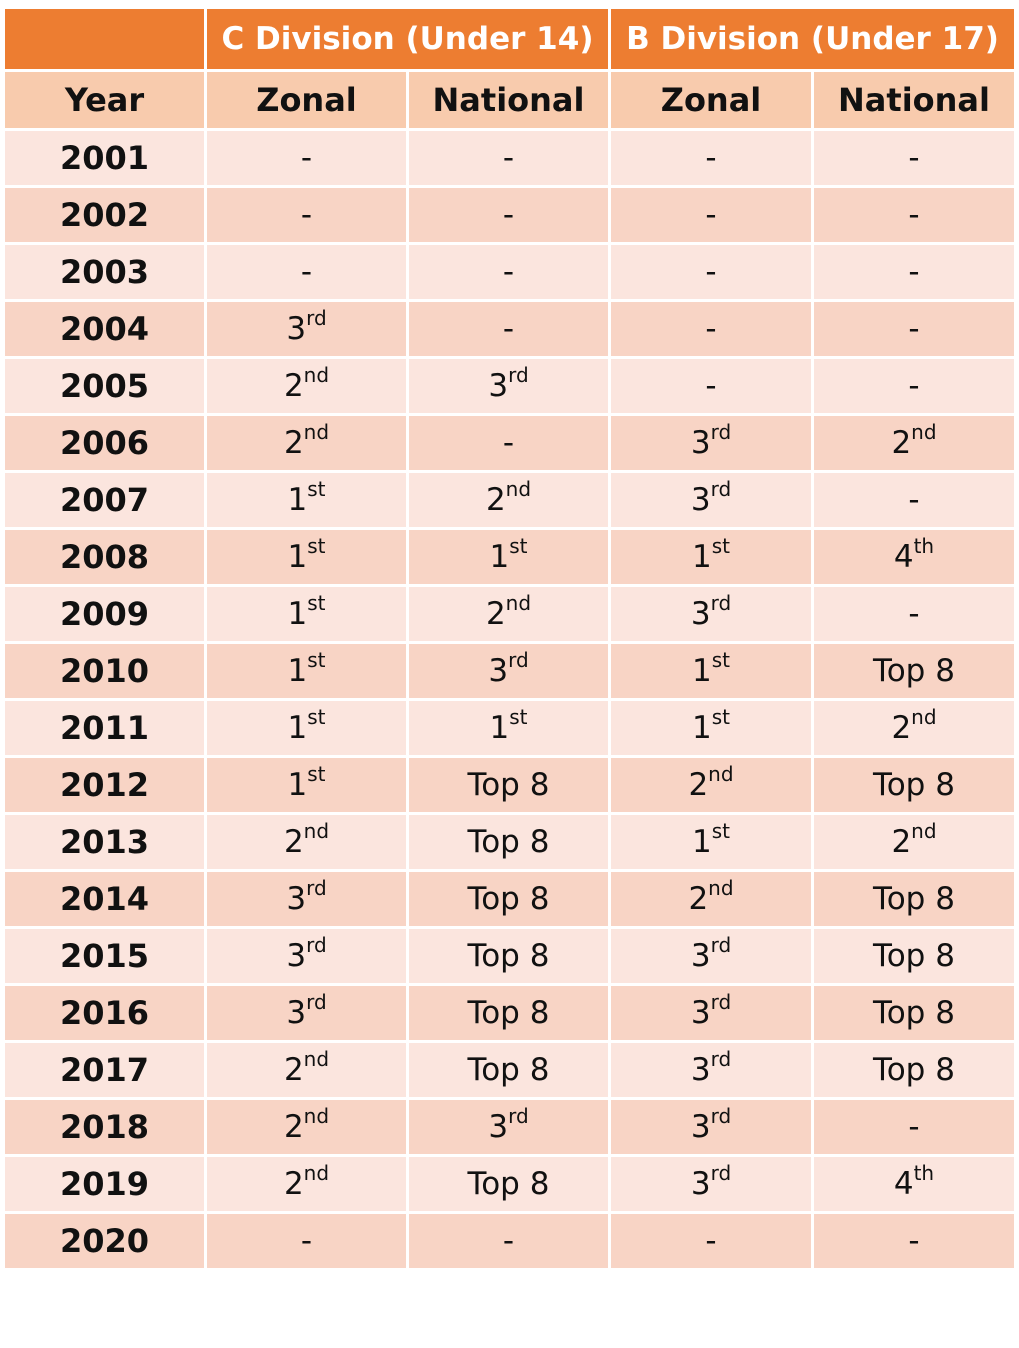 The height and width of the screenshot is (1348, 1019). I want to click on b-national-cell: Top 8, so click(914, 956).